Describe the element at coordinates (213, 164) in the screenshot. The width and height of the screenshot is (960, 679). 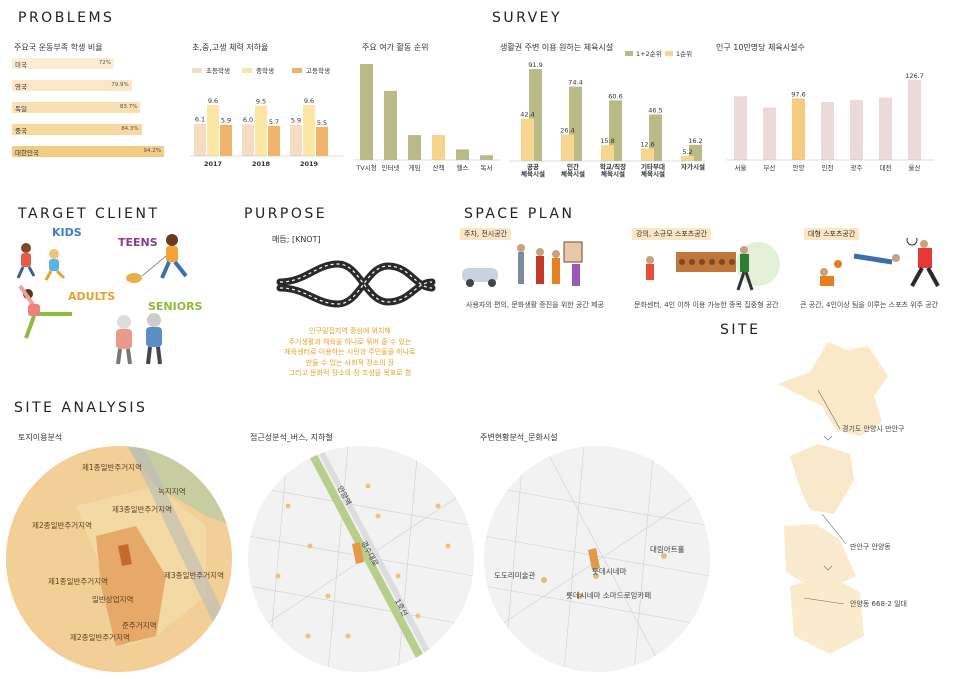
I see `category-label: 2017` at that location.